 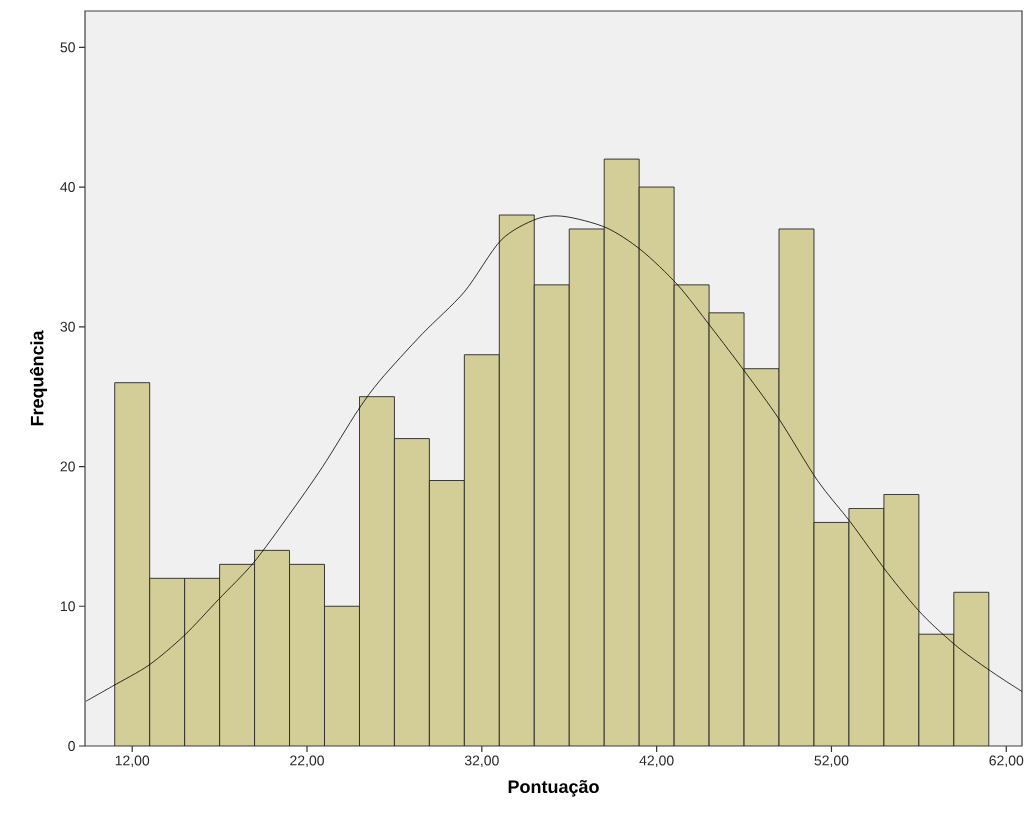 What do you see at coordinates (1006, 761) in the screenshot?
I see `x-tick-label: 62,00` at bounding box center [1006, 761].